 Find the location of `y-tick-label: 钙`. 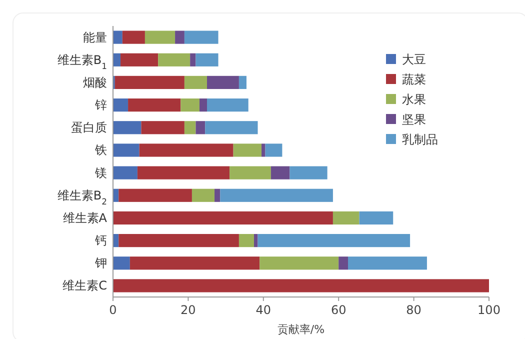

y-tick-label: 钙 is located at coordinates (100, 241).